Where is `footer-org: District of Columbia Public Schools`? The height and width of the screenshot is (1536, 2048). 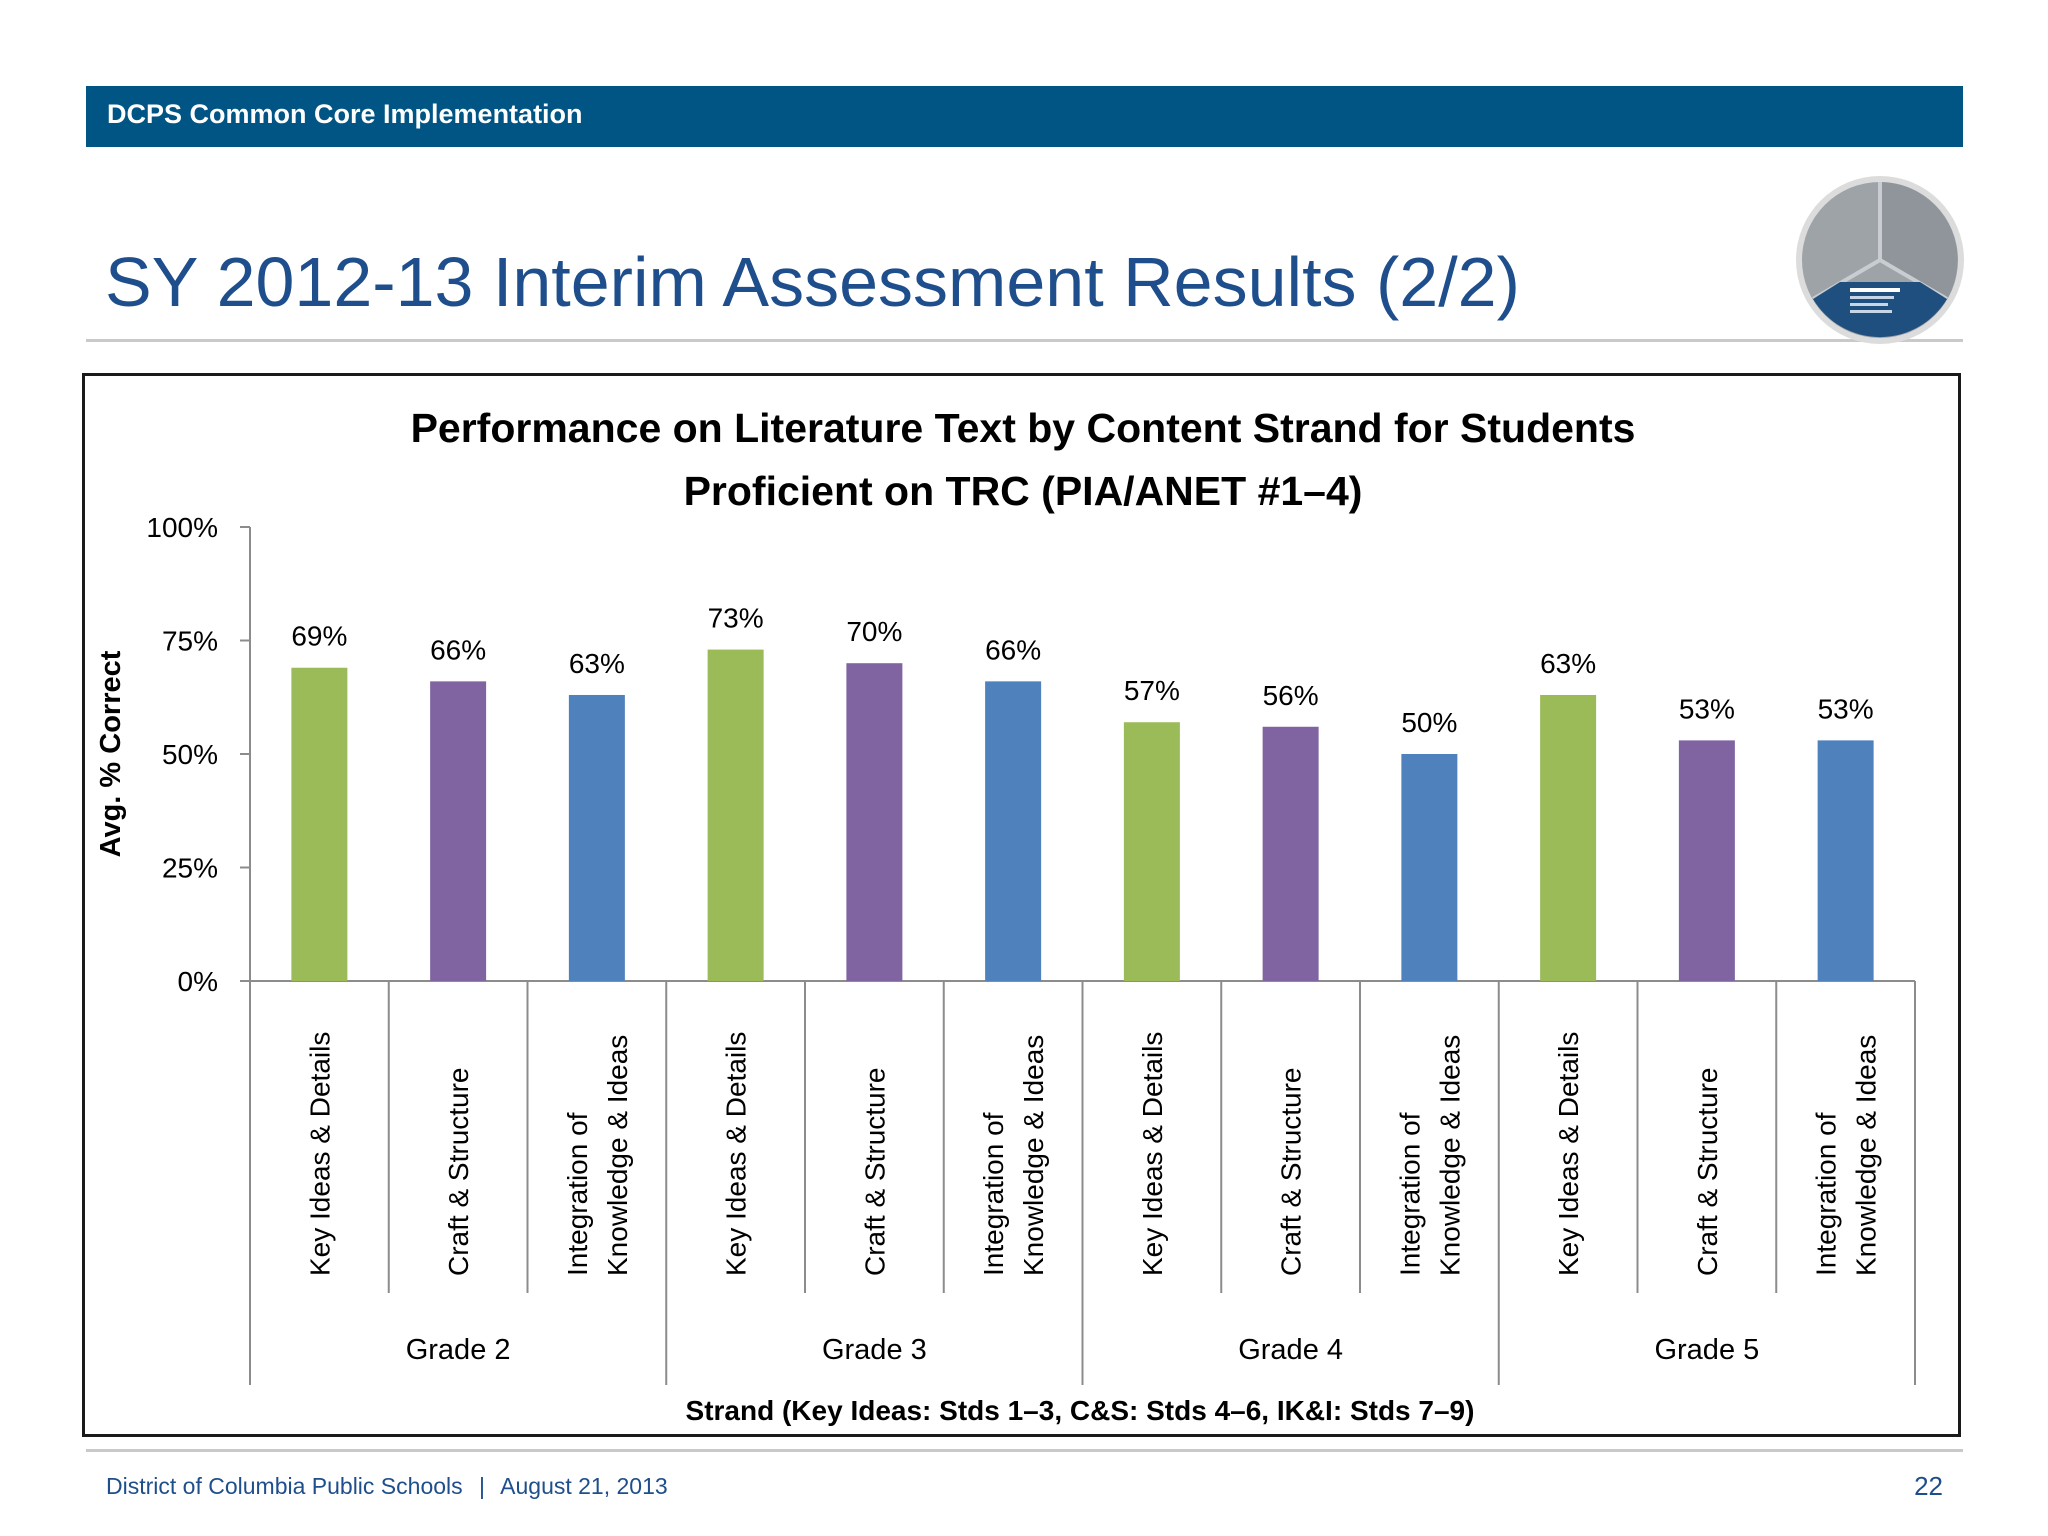 footer-org: District of Columbia Public Schools is located at coordinates (284, 1486).